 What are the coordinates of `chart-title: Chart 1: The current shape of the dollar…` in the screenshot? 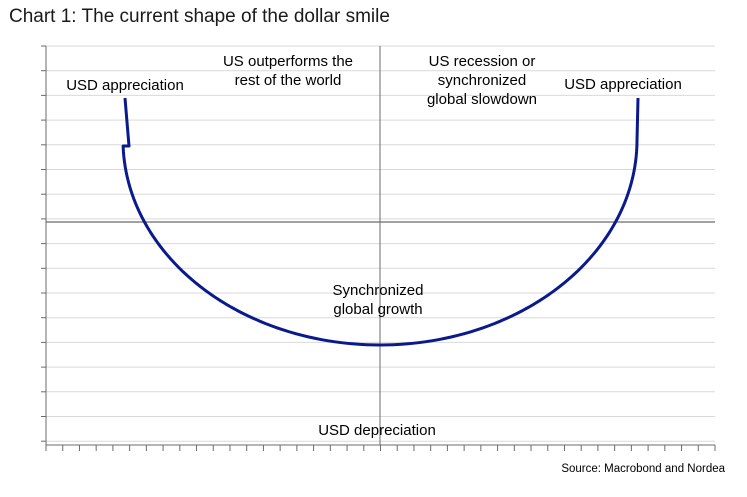 It's located at (199, 16).